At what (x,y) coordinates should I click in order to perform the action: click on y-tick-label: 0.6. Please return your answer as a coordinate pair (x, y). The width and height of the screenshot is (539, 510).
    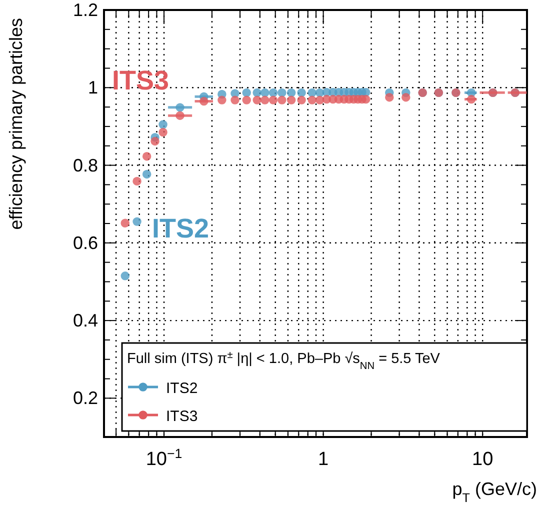
    Looking at the image, I should click on (85, 242).